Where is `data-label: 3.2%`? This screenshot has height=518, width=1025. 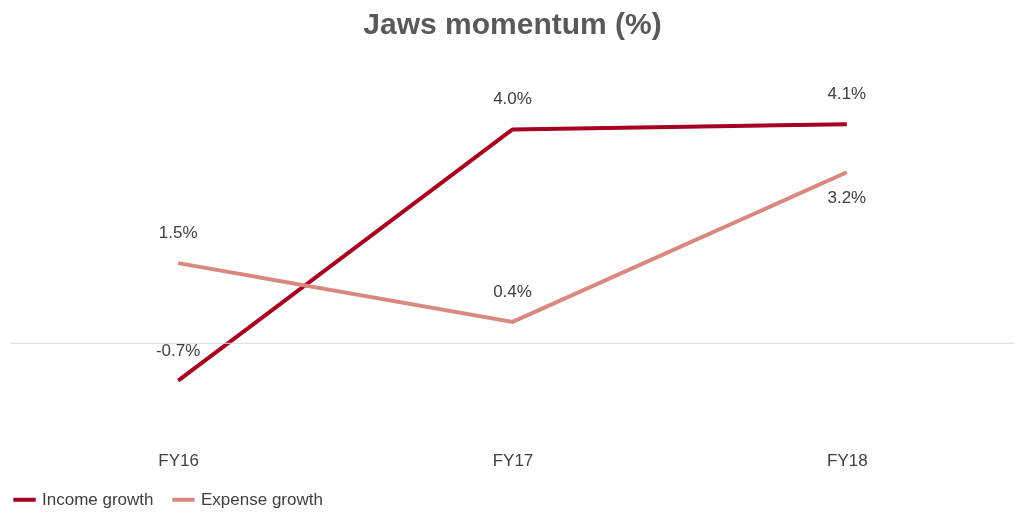
data-label: 3.2% is located at coordinates (847, 198).